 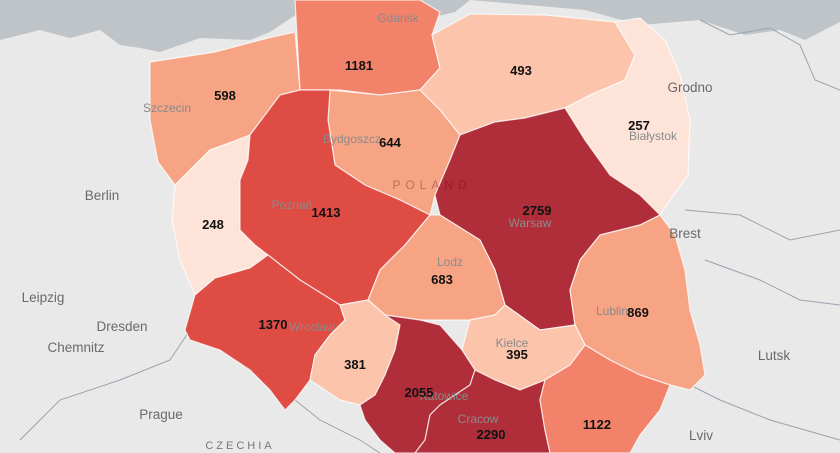 I want to click on city-label-grodno: Grodno, so click(x=689, y=87).